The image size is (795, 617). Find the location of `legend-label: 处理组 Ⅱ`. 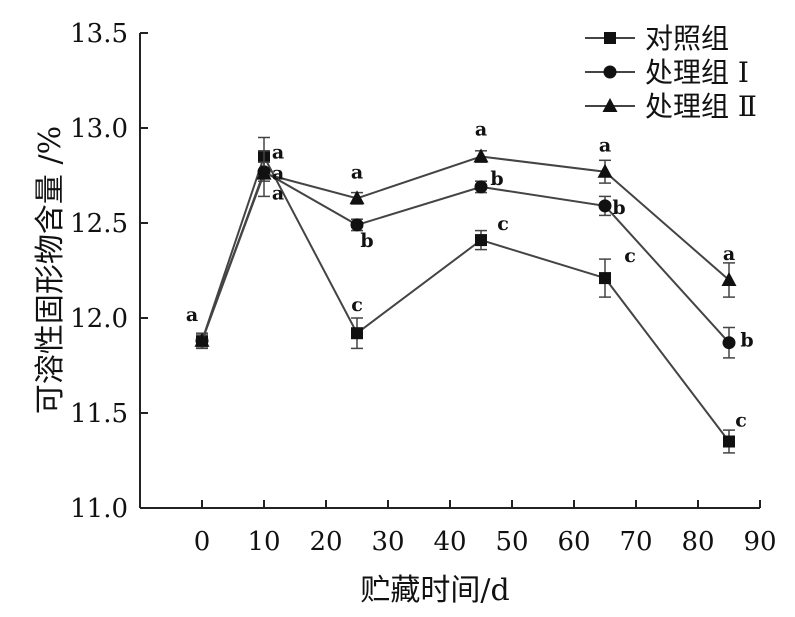

legend-label: 处理组 Ⅱ is located at coordinates (701, 106).